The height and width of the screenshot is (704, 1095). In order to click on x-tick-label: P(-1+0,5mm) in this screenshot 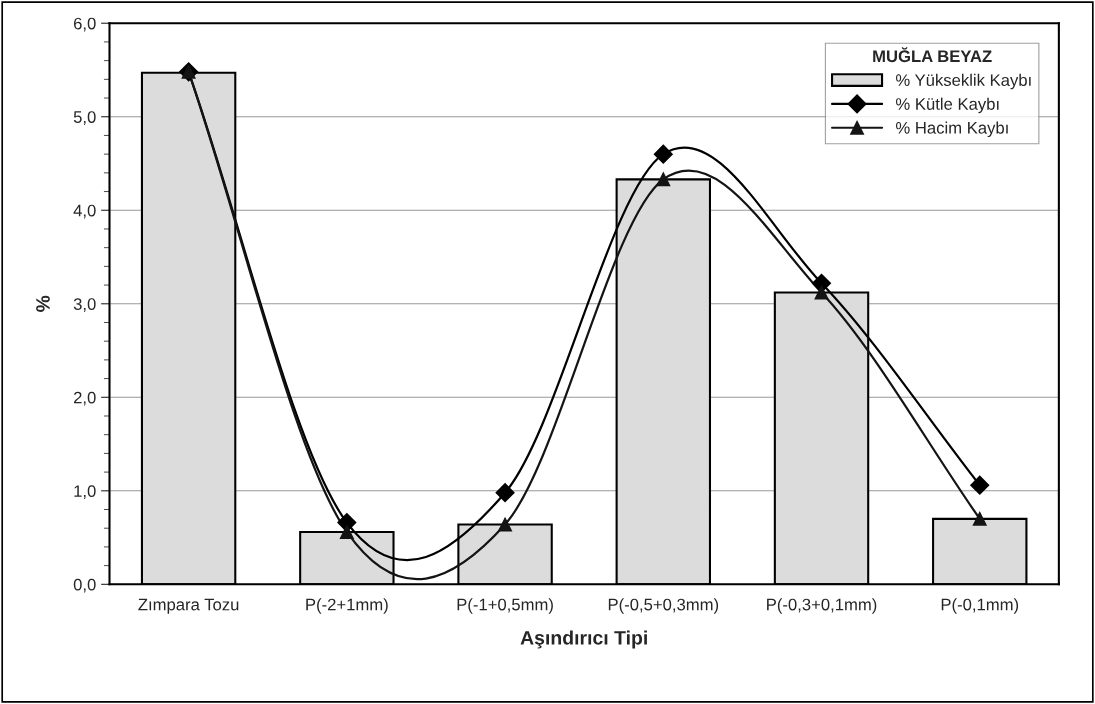, I will do `click(505, 606)`.